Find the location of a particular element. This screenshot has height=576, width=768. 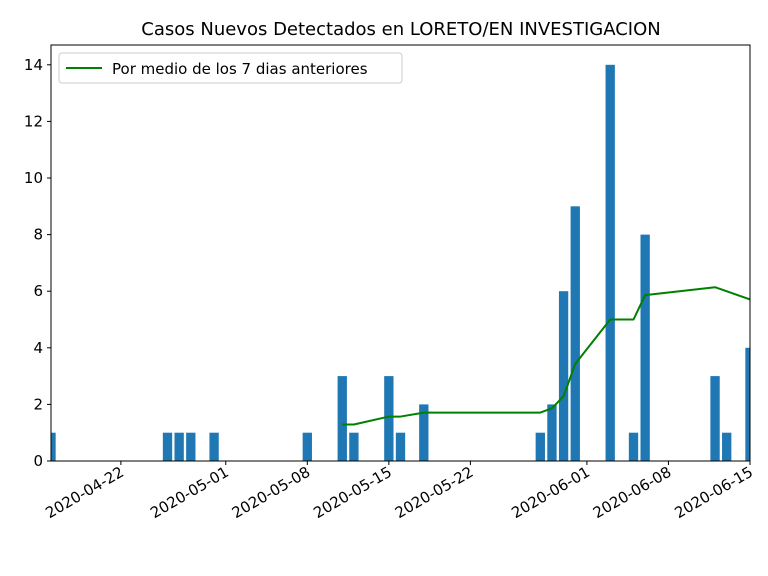

line-layer is located at coordinates (546, 356).